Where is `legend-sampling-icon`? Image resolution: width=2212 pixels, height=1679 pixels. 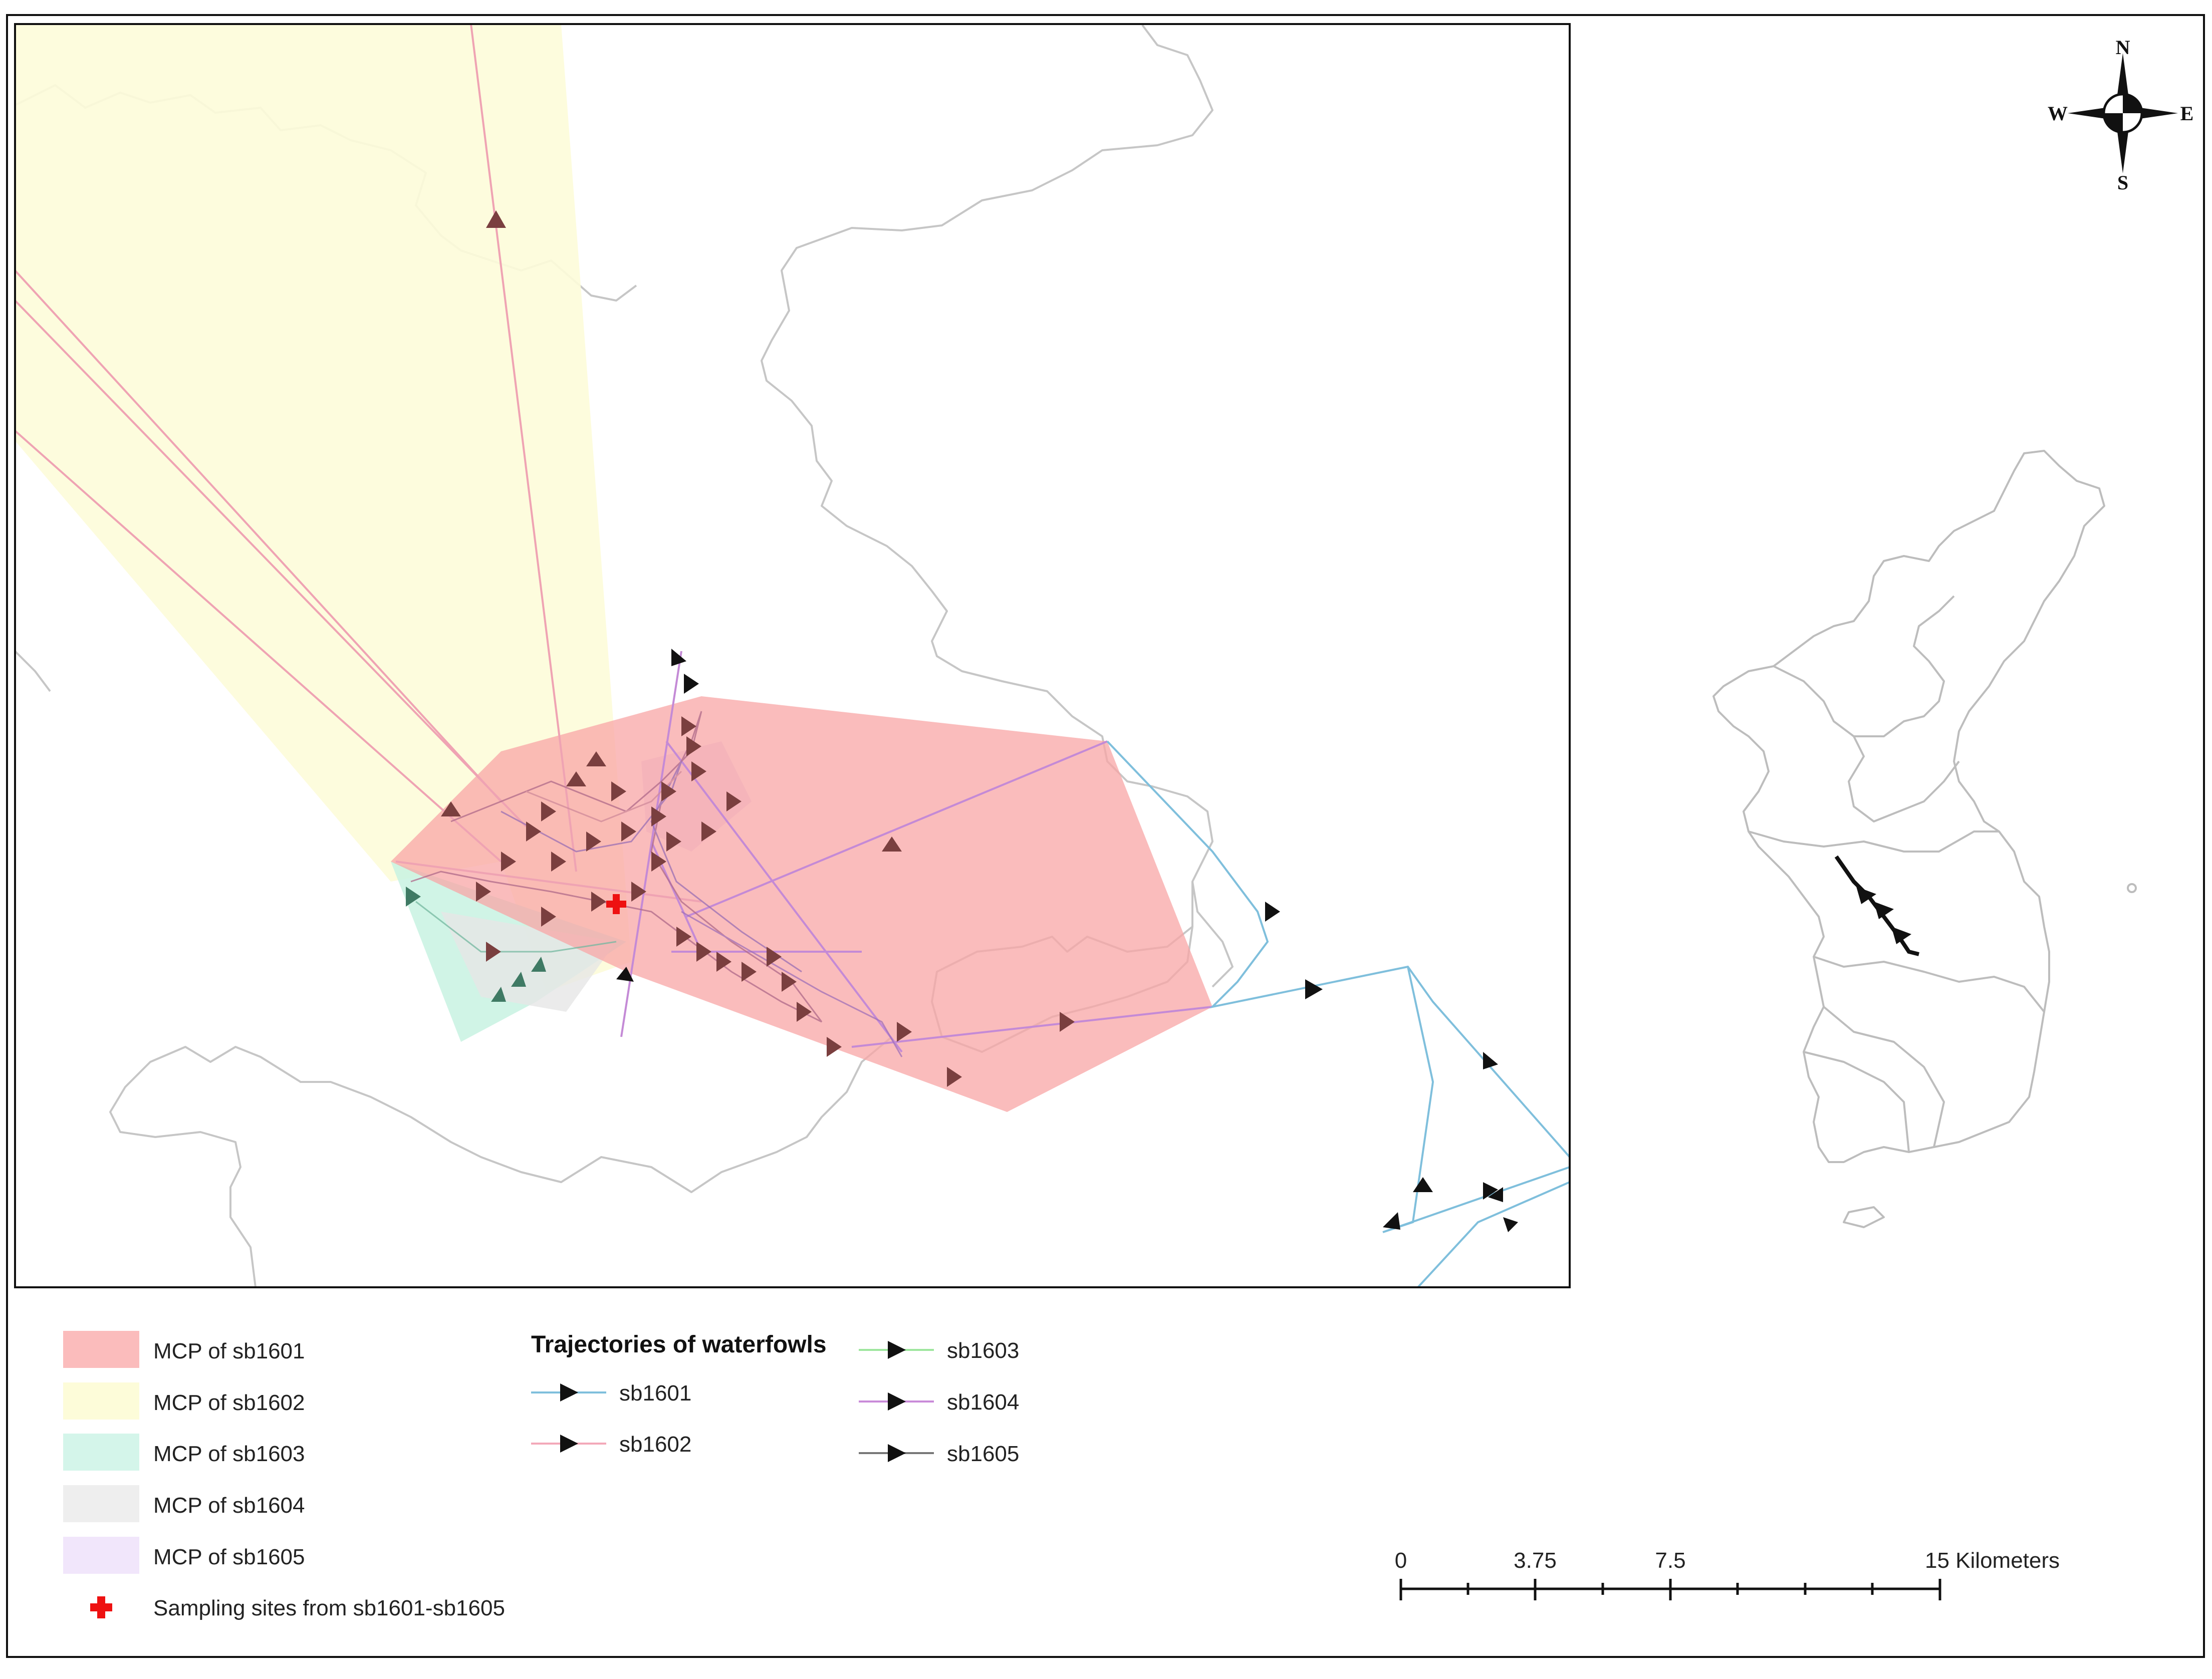
legend-sampling-icon is located at coordinates (101, 1607).